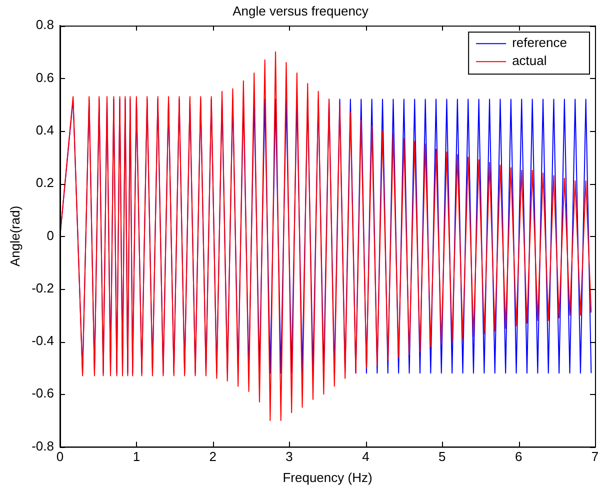 The height and width of the screenshot is (492, 611). Describe the element at coordinates (518, 456) in the screenshot. I see `x-tick-label: 6` at that location.